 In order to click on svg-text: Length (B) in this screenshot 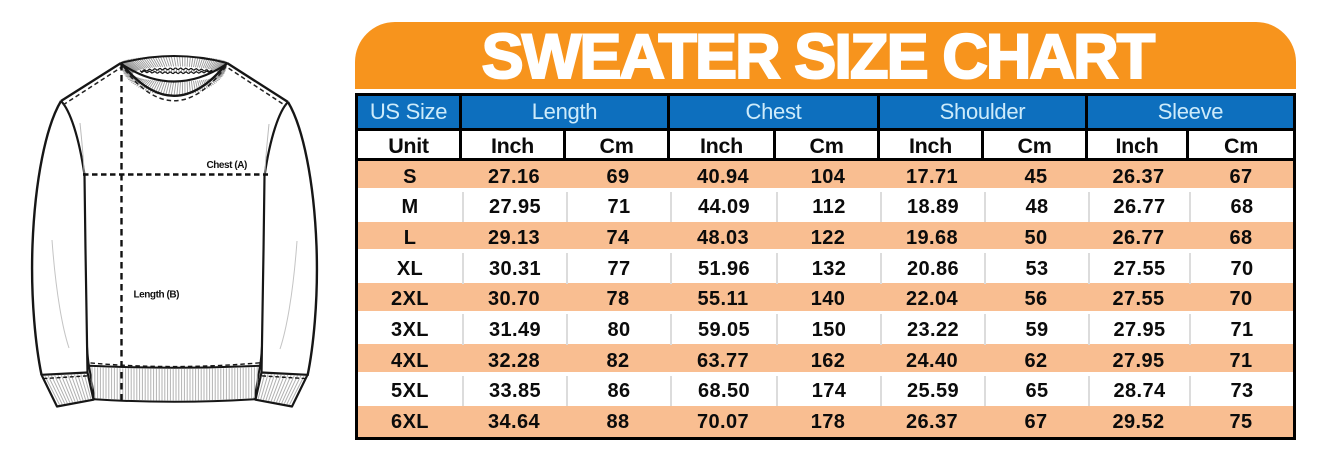, I will do `click(157, 295)`.